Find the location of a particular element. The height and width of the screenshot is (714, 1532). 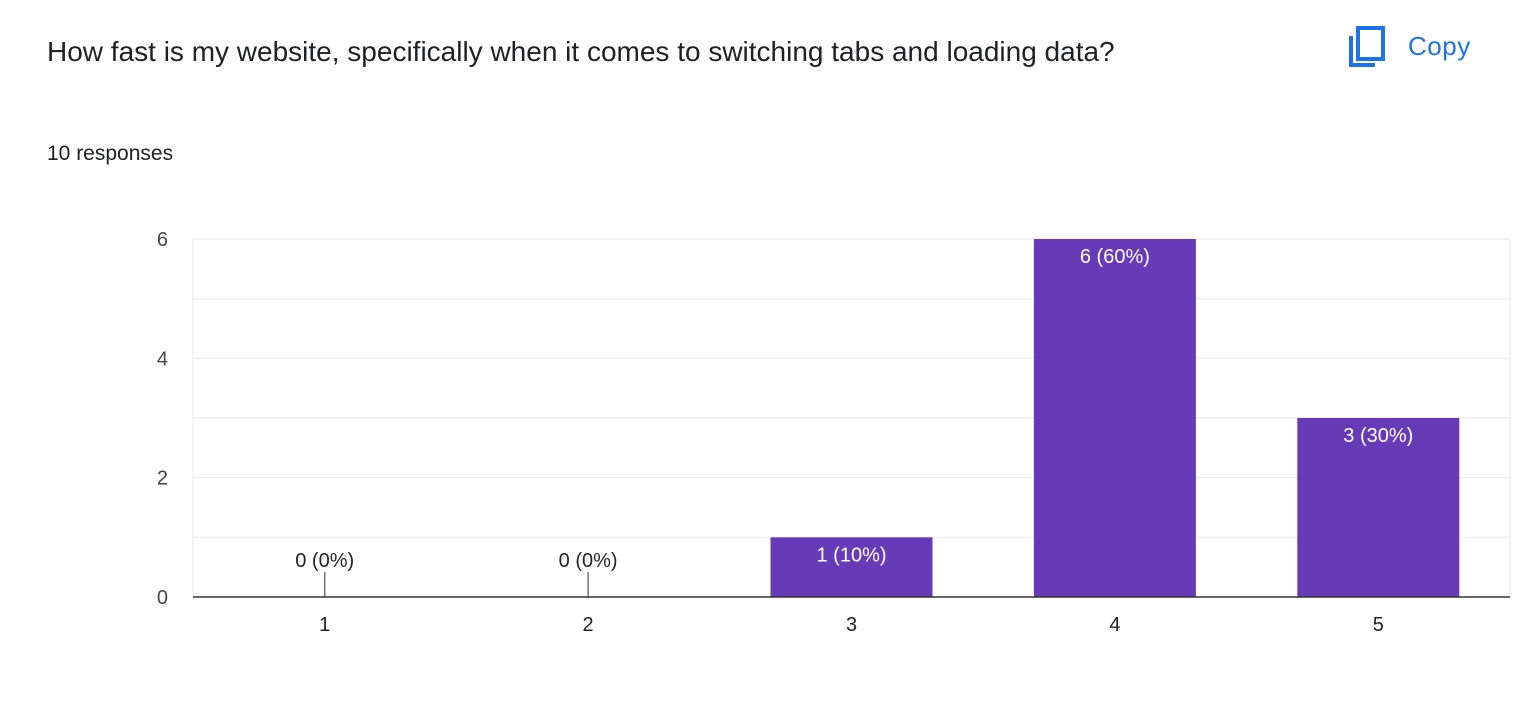

y-tick-label: 2 is located at coordinates (162, 479).